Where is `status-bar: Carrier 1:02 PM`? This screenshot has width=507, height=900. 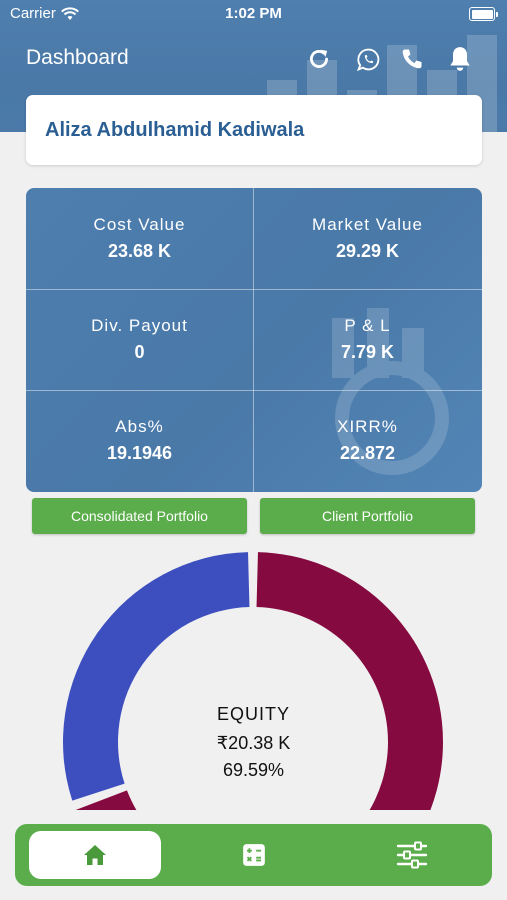 status-bar: Carrier 1:02 PM is located at coordinates (253, 14).